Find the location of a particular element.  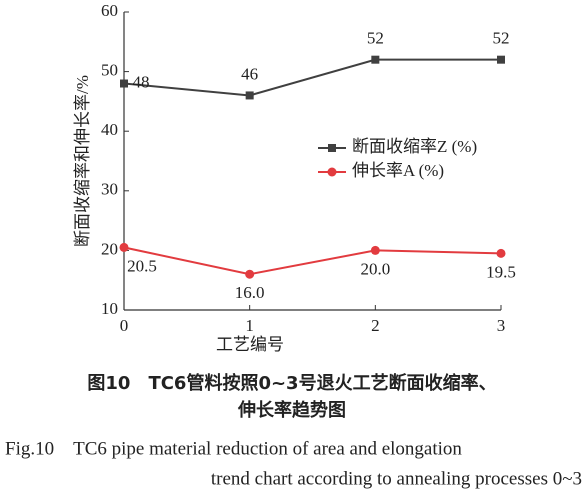

y-tick-label: 40 is located at coordinates (109, 129).